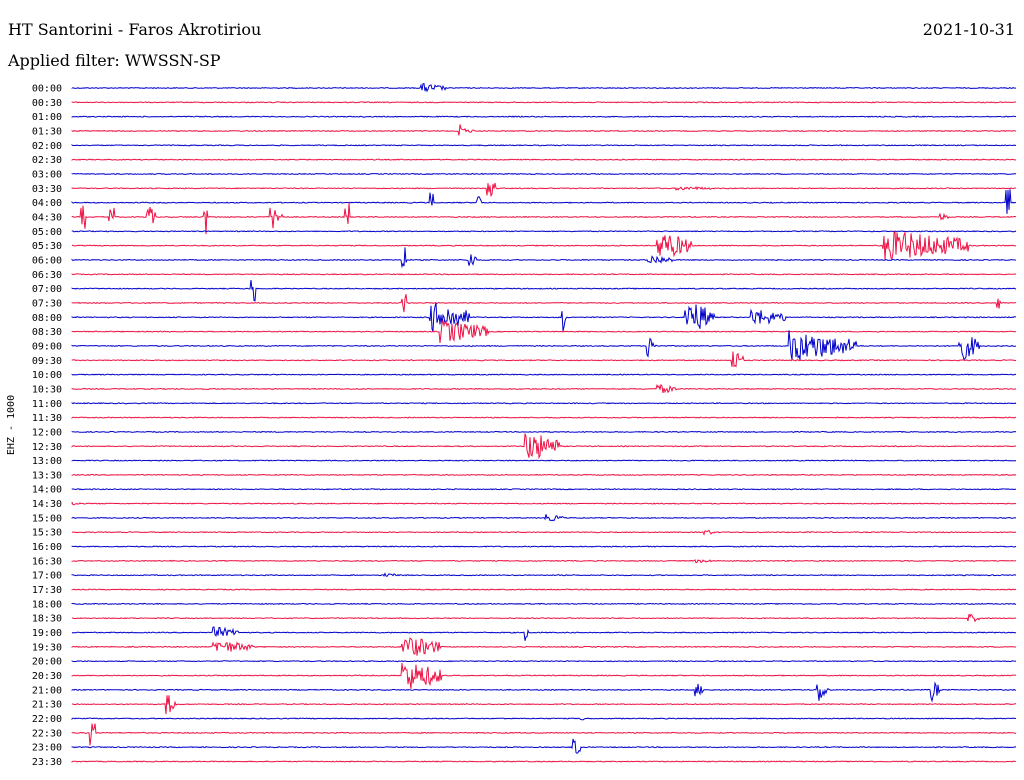 The height and width of the screenshot is (780, 1024). Describe the element at coordinates (47, 719) in the screenshot. I see `row-time-label: 22:00` at that location.